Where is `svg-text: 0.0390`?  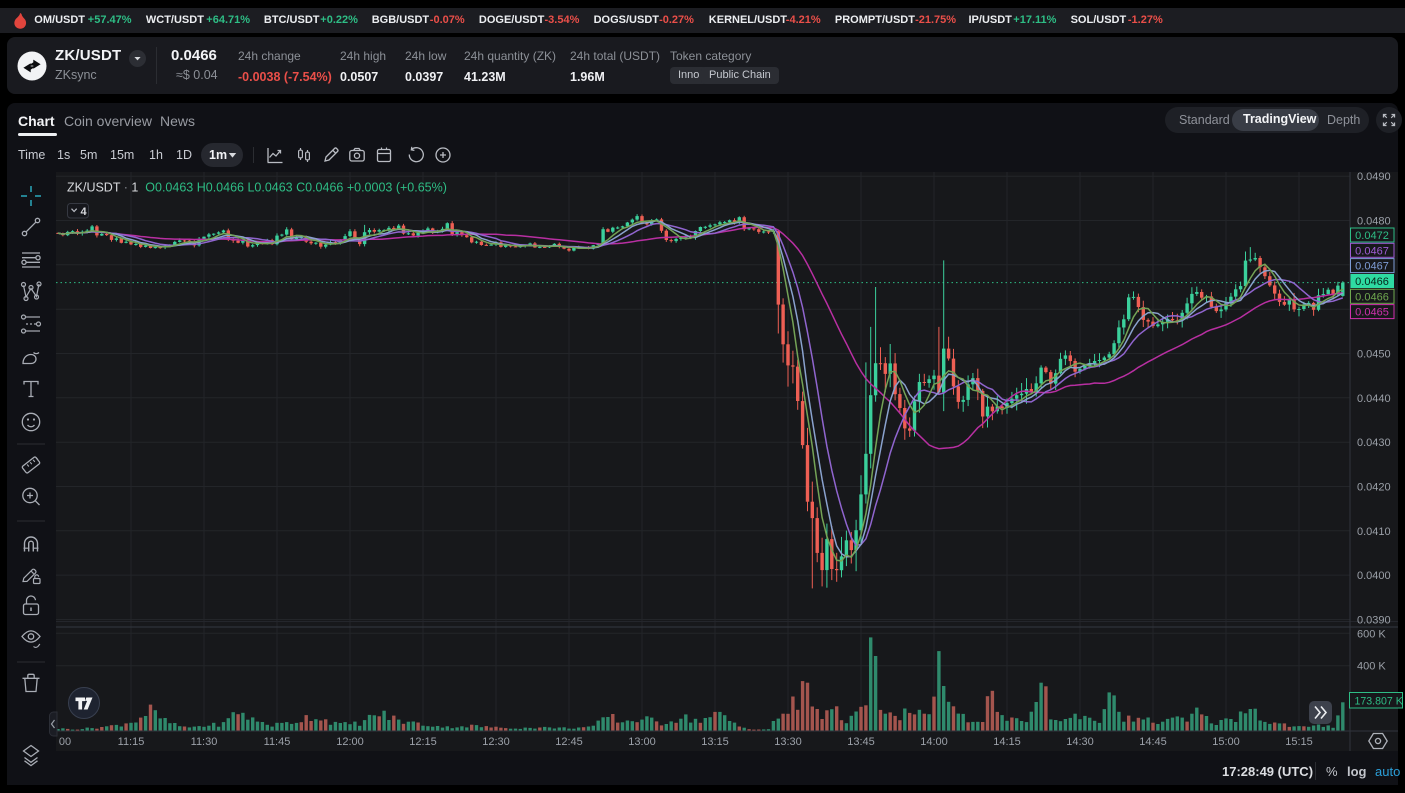
svg-text: 0.0390 is located at coordinates (1374, 621).